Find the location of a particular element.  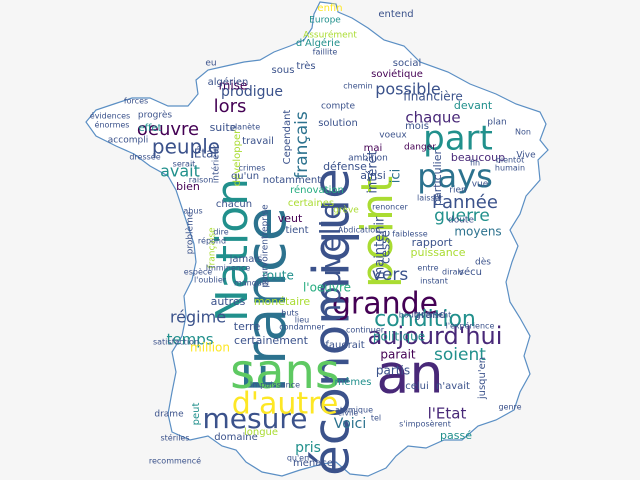

word-sans: sans is located at coordinates (285, 372).